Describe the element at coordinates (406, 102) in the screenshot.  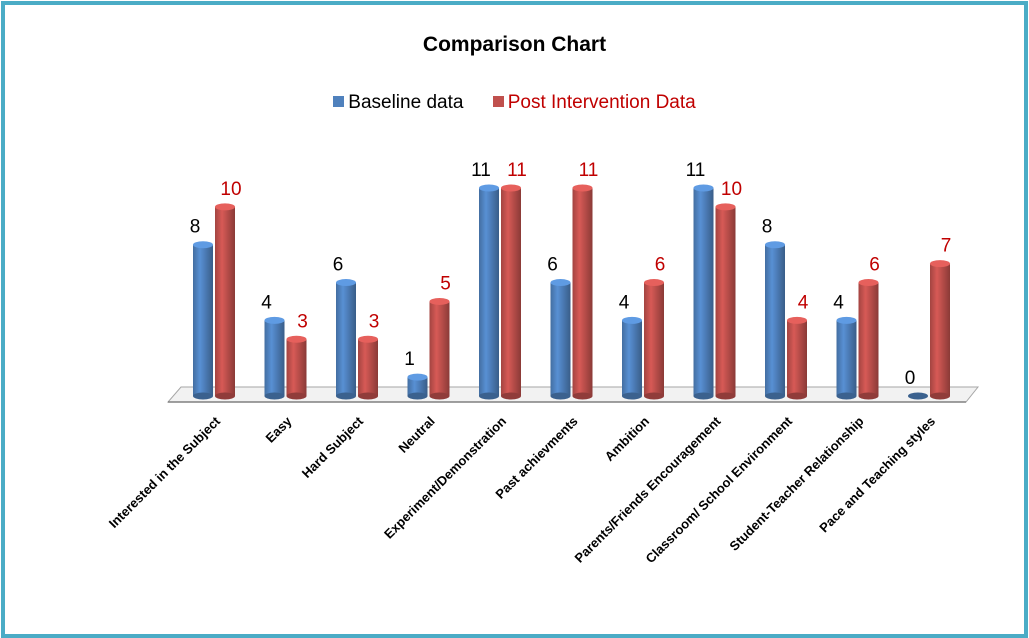
I see `legend-label-baseline: Baseline data` at that location.